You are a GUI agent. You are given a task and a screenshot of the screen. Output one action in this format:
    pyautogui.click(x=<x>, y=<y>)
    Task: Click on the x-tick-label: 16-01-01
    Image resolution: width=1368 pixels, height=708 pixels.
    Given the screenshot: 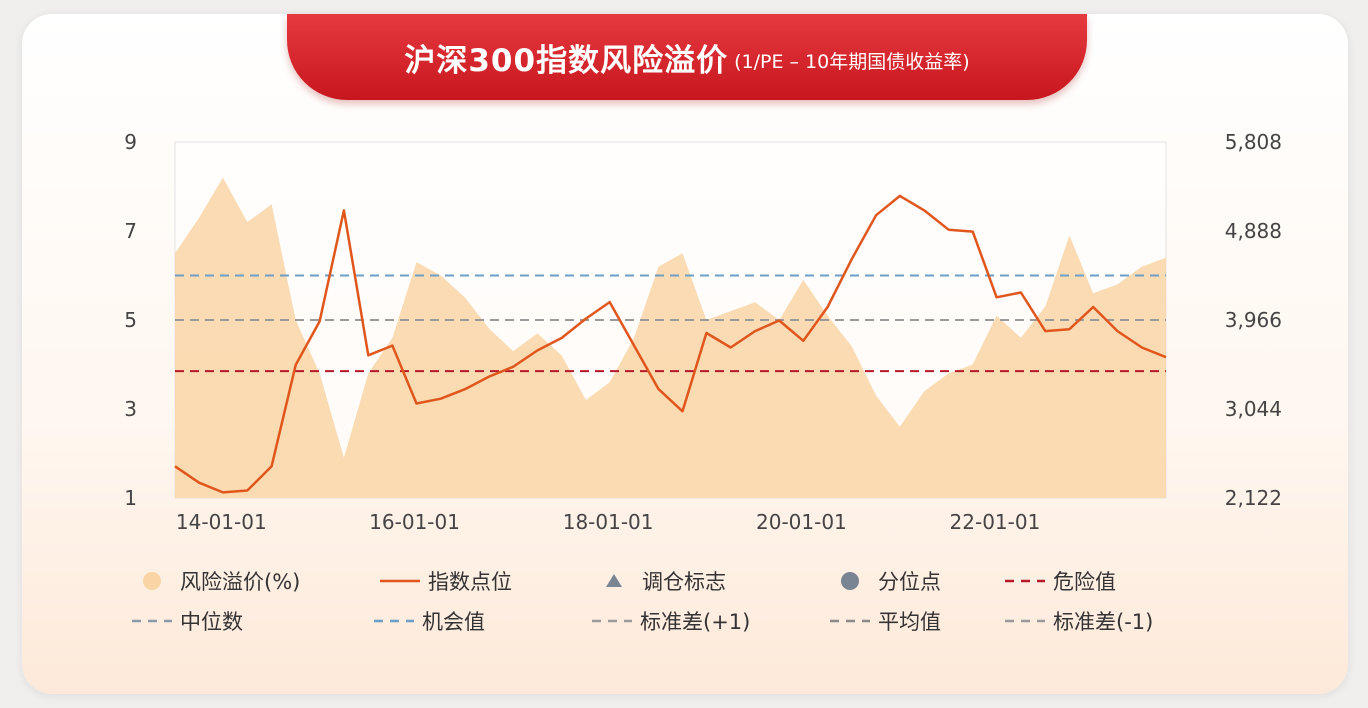 What is the action you would take?
    pyautogui.click(x=414, y=522)
    